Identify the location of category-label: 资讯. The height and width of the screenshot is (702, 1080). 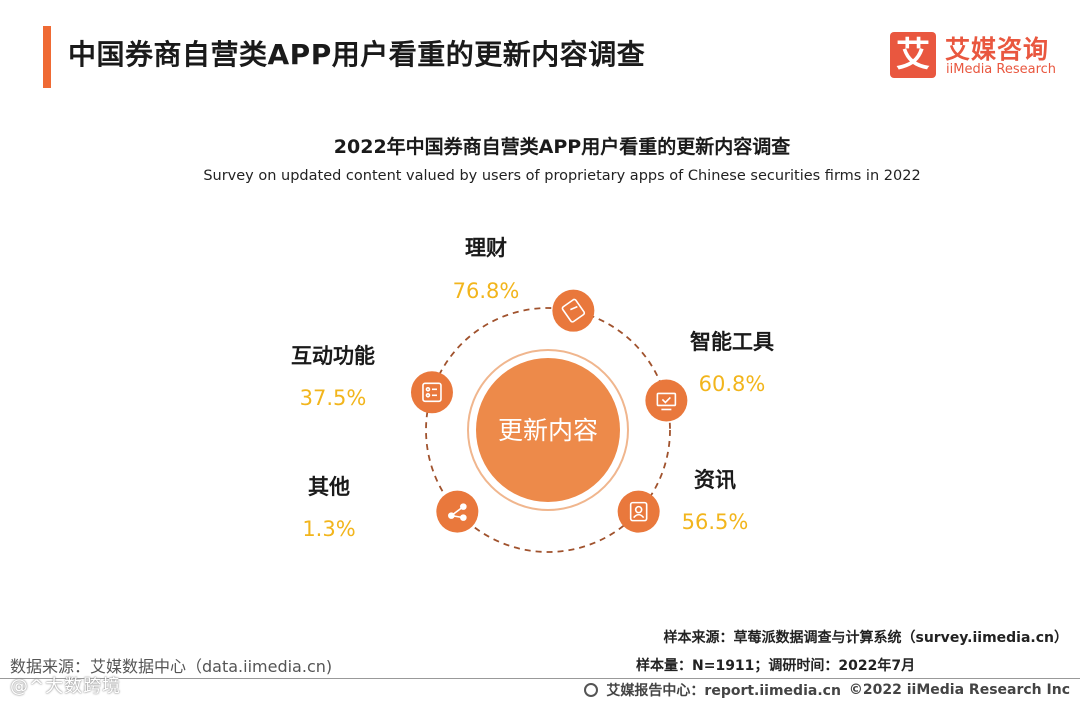
(715, 480).